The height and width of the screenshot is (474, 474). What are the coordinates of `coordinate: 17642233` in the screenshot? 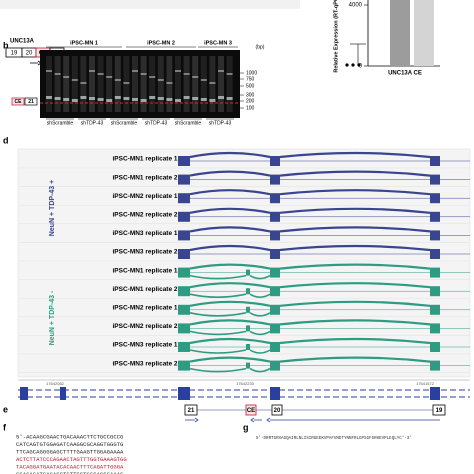 It's located at (245, 383).